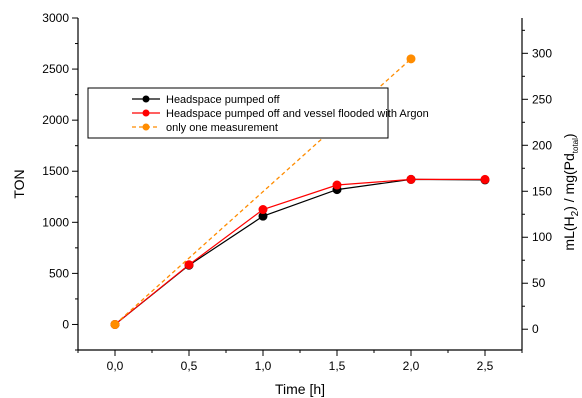  I want to click on y-right-tick-label: 300, so click(542, 53).